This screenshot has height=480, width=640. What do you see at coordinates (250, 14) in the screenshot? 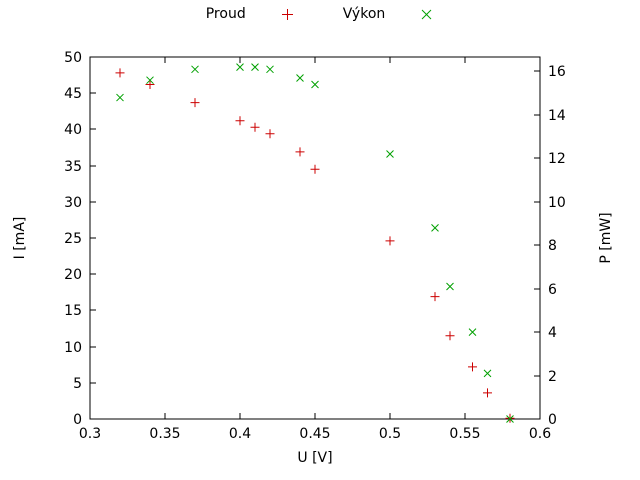
I see `legend-entry-proud: Proud` at bounding box center [250, 14].